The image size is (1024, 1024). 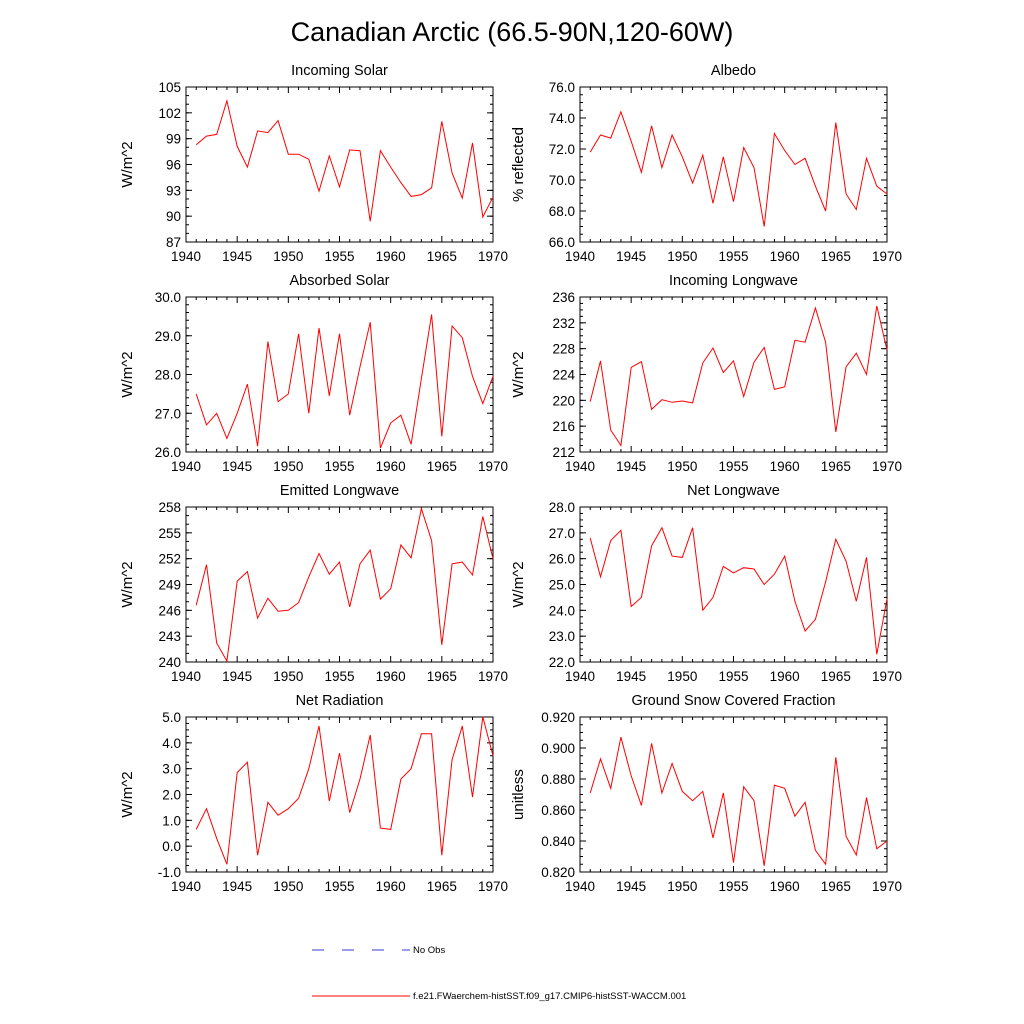 What do you see at coordinates (562, 585) in the screenshot?
I see `y-tick-label: 25.0` at bounding box center [562, 585].